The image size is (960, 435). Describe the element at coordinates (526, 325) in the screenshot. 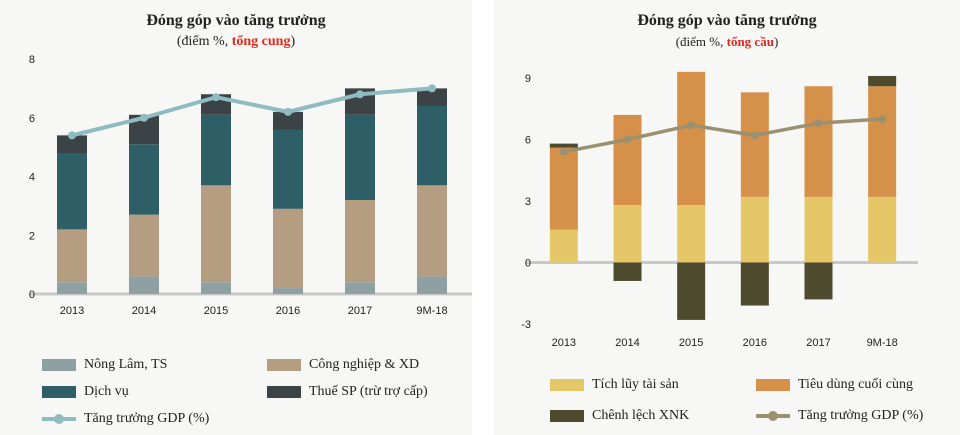

I see `y-tick-label: -3` at that location.